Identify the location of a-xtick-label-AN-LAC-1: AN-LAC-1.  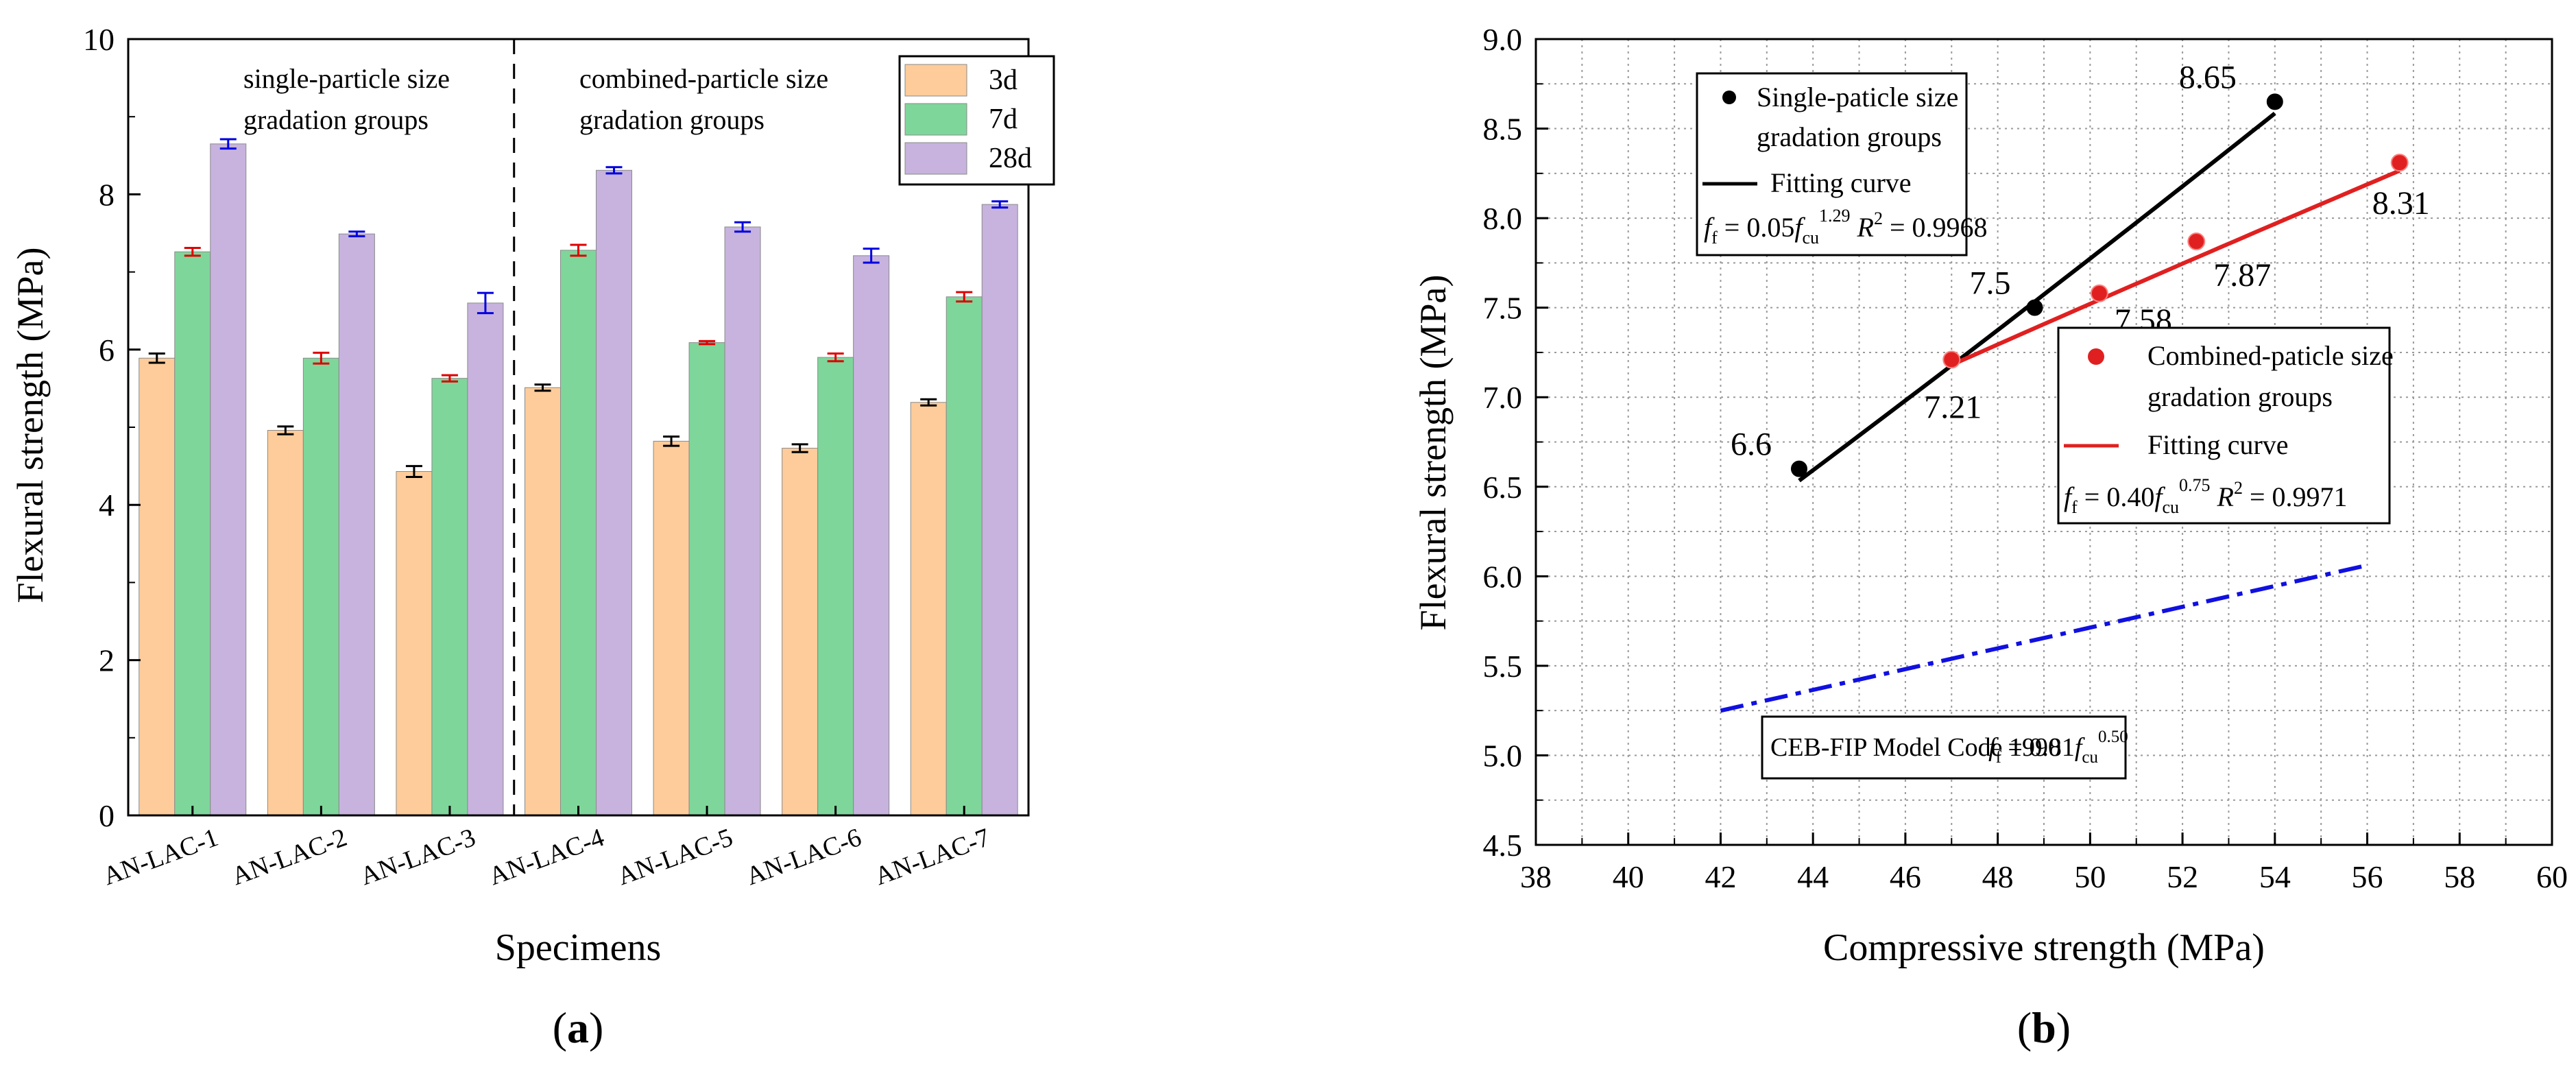
(161, 857).